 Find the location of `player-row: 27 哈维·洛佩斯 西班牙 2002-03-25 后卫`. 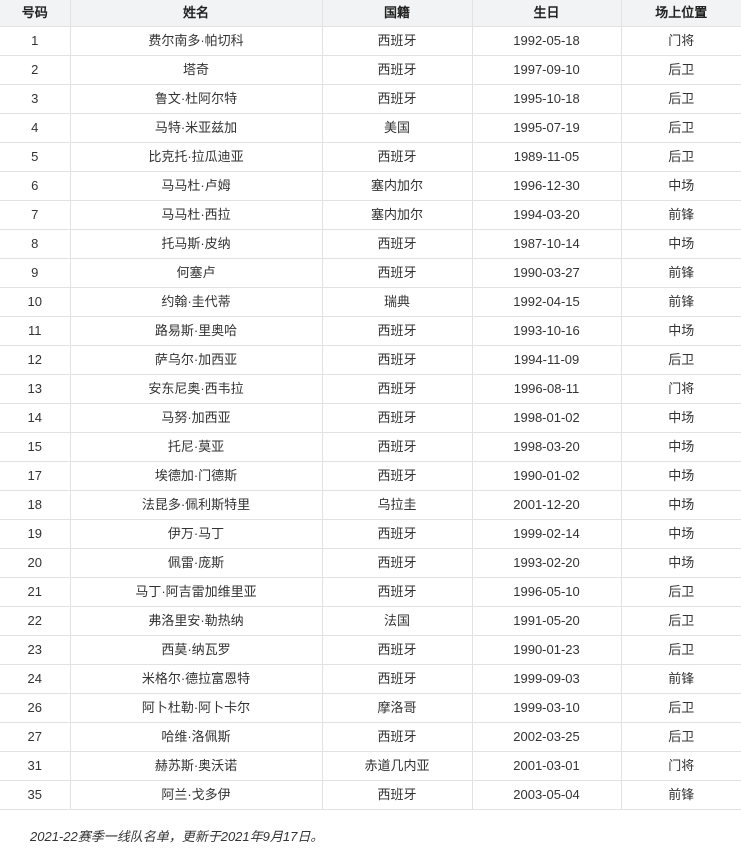

player-row: 27 哈维·洛佩斯 西班牙 2002-03-25 后卫 is located at coordinates (370, 737).